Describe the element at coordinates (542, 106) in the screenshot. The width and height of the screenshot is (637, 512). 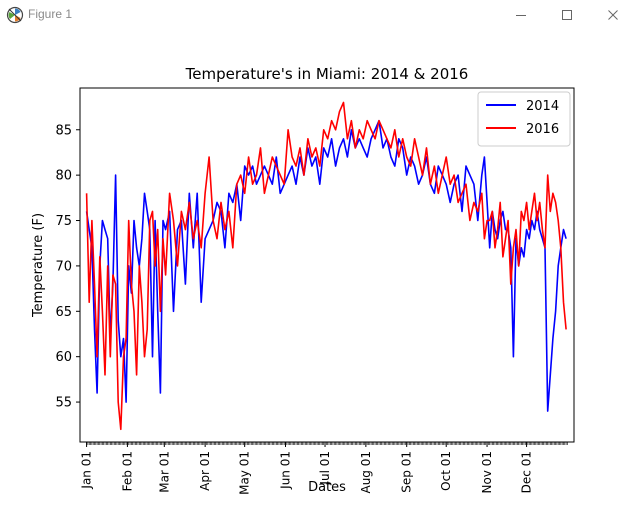
I see `legend-label-2014: 2014` at that location.